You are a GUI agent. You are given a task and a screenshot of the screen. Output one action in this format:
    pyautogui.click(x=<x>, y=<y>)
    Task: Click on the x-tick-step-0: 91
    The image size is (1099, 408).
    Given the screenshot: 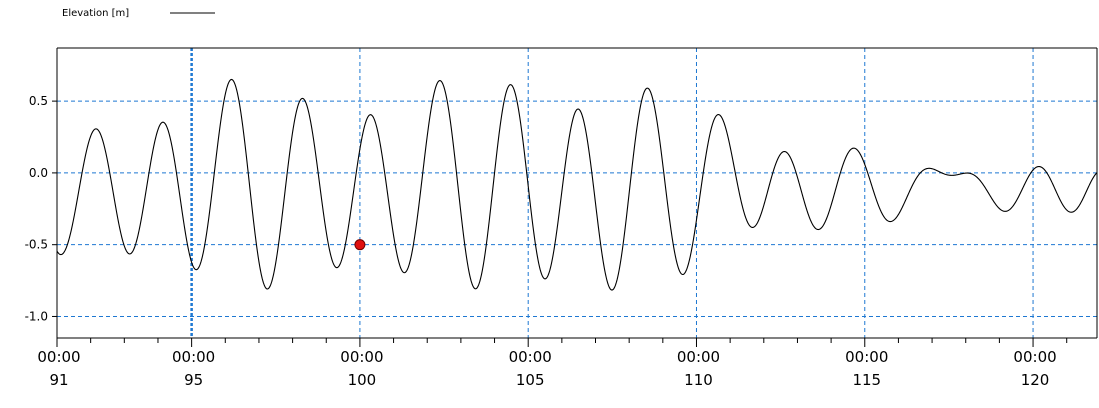 What is the action you would take?
    pyautogui.click(x=58, y=380)
    